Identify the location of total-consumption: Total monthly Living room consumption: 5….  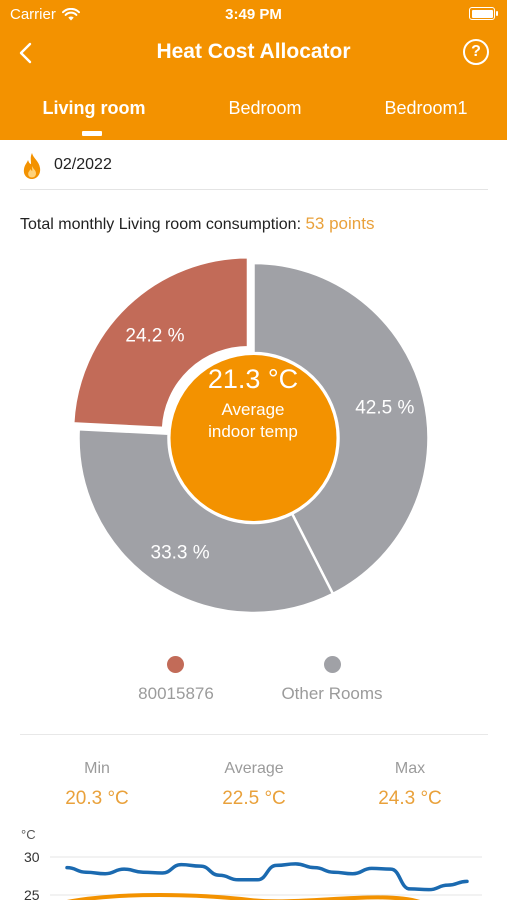
(197, 224).